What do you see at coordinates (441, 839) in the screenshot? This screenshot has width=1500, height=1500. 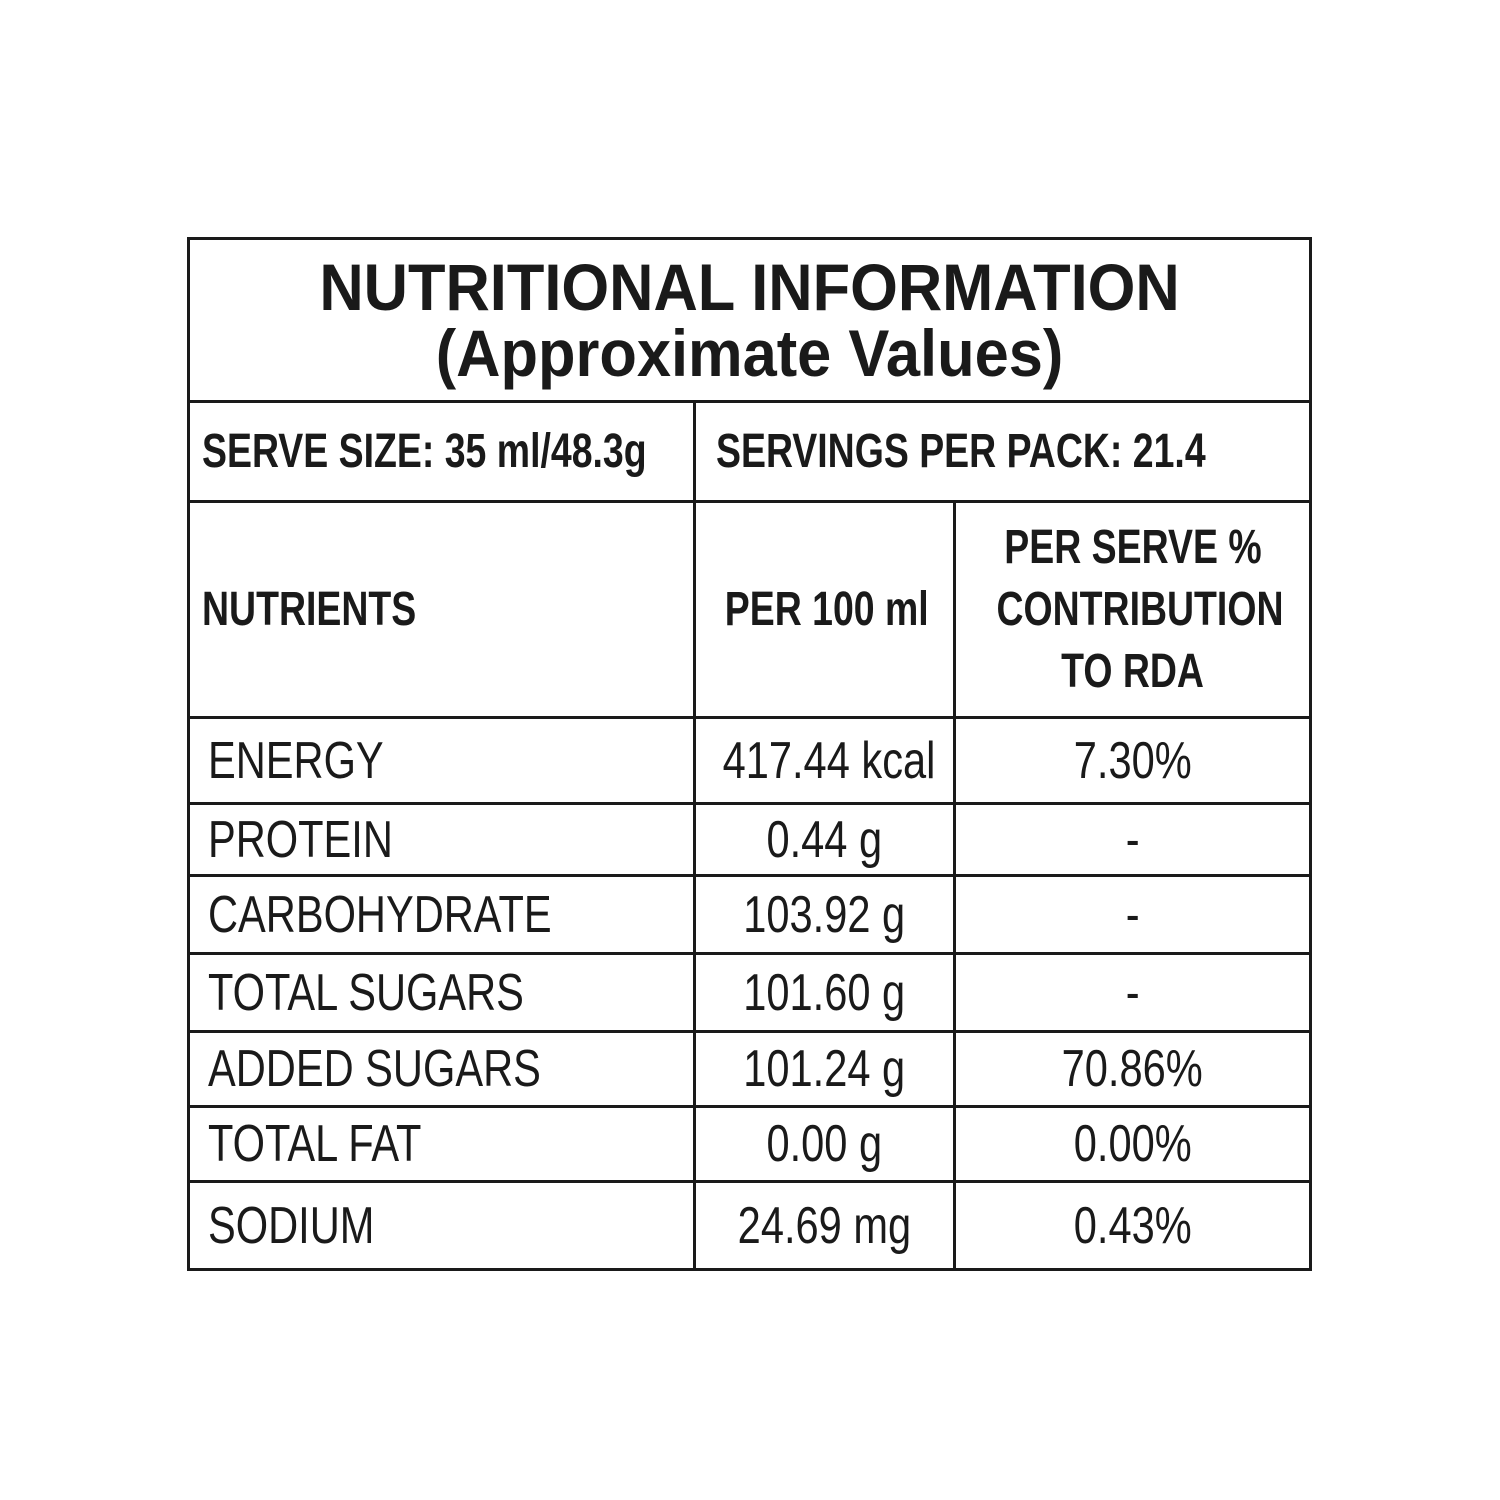 I see `nutrient-name-cell: PROTEIN` at bounding box center [441, 839].